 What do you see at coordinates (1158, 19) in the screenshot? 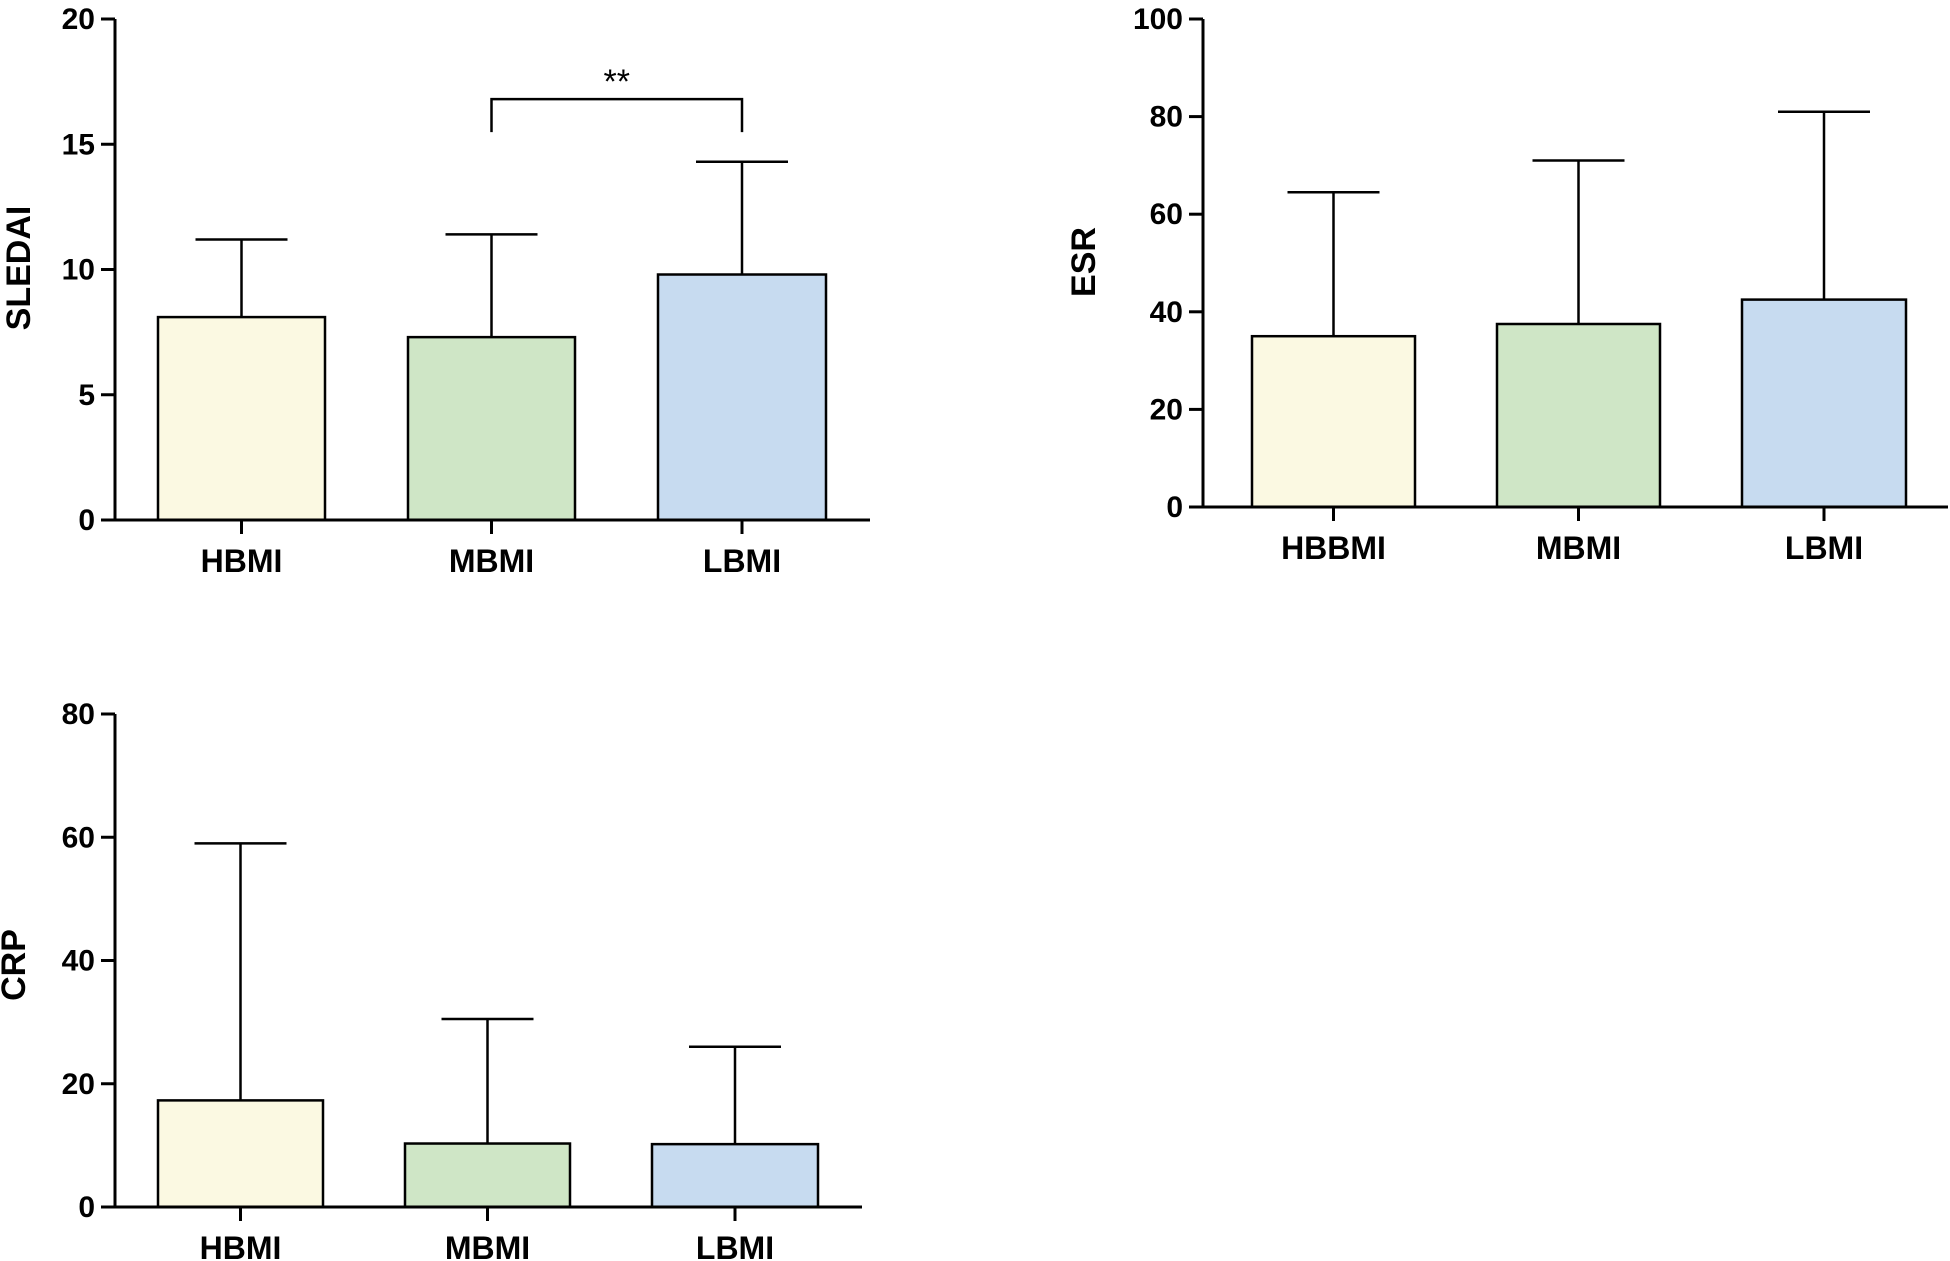
I see `y-tick-label: 100` at bounding box center [1158, 19].